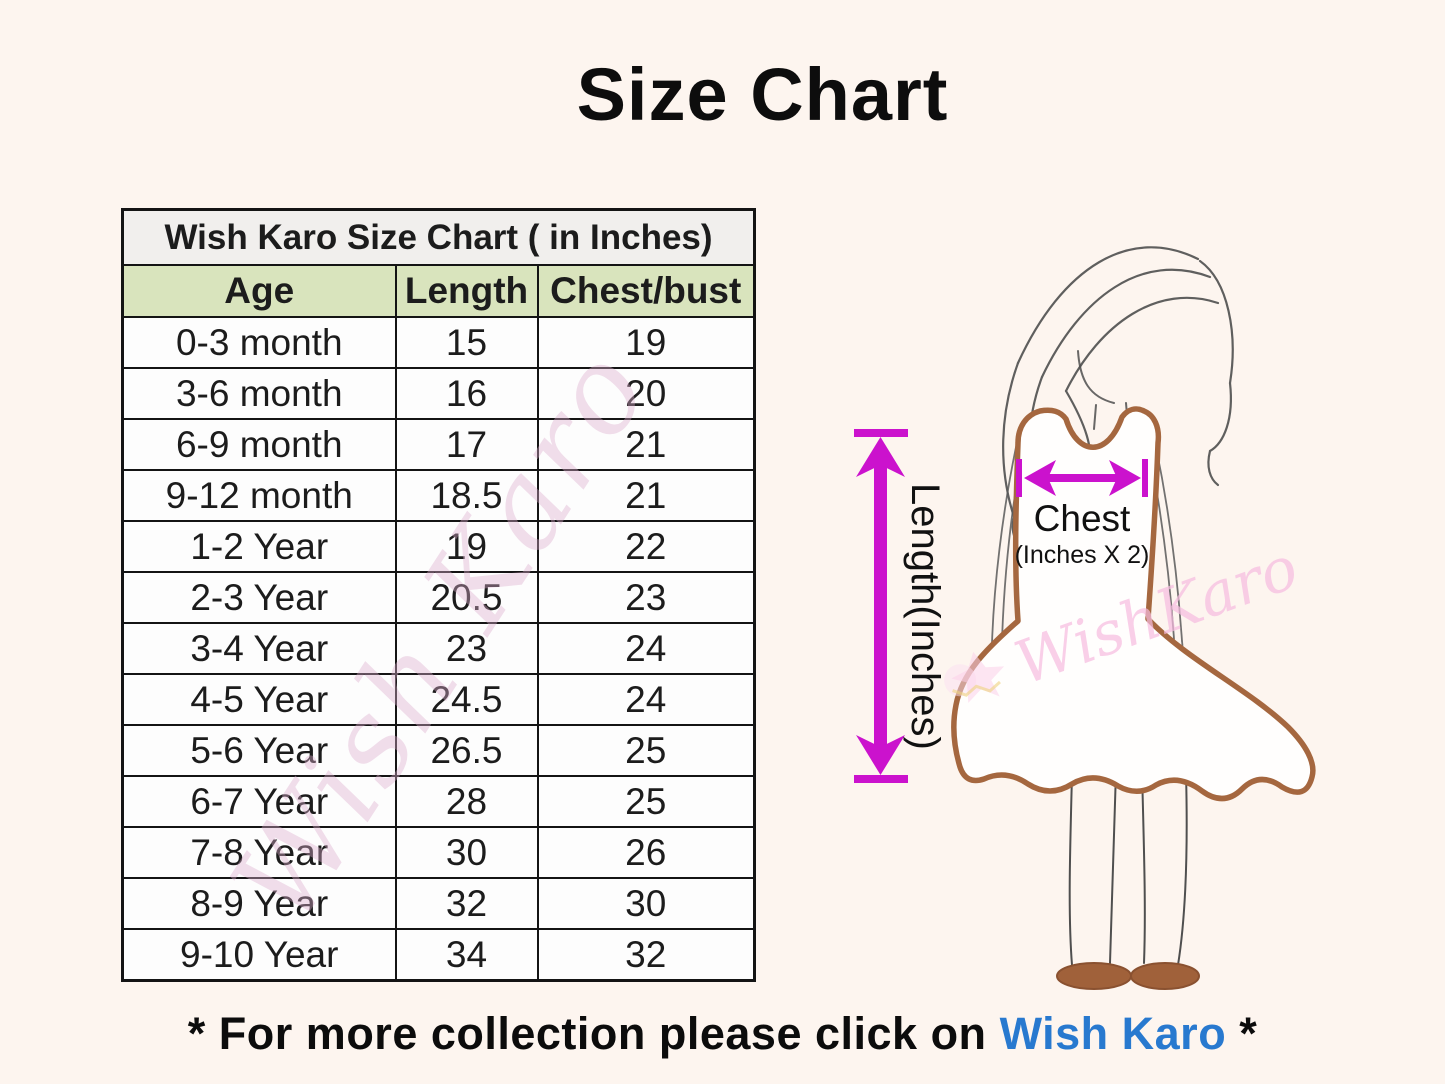  I want to click on chest-cell: 22, so click(646, 546).